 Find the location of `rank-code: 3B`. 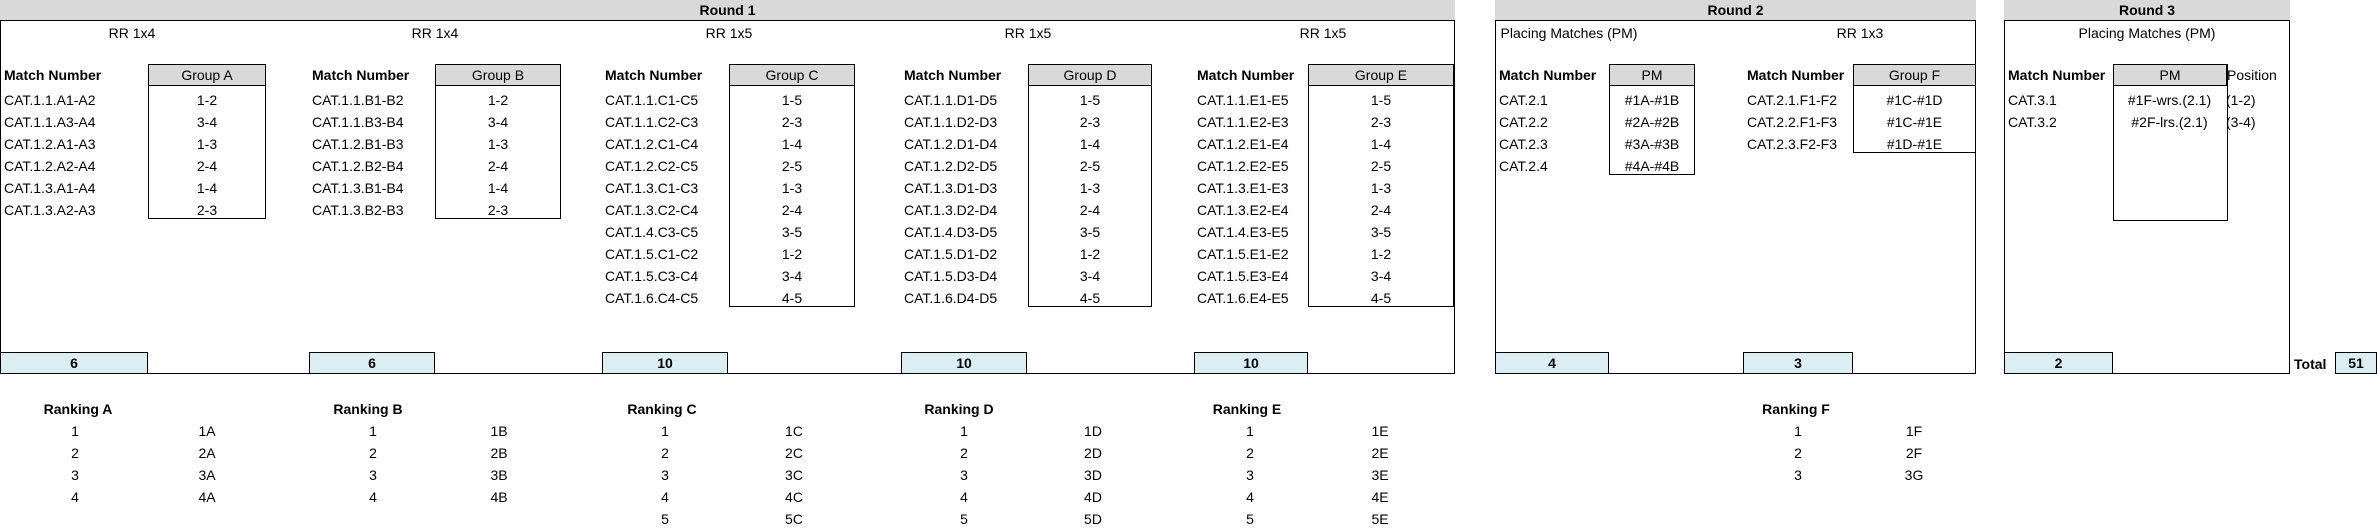

rank-code: 3B is located at coordinates (499, 475).